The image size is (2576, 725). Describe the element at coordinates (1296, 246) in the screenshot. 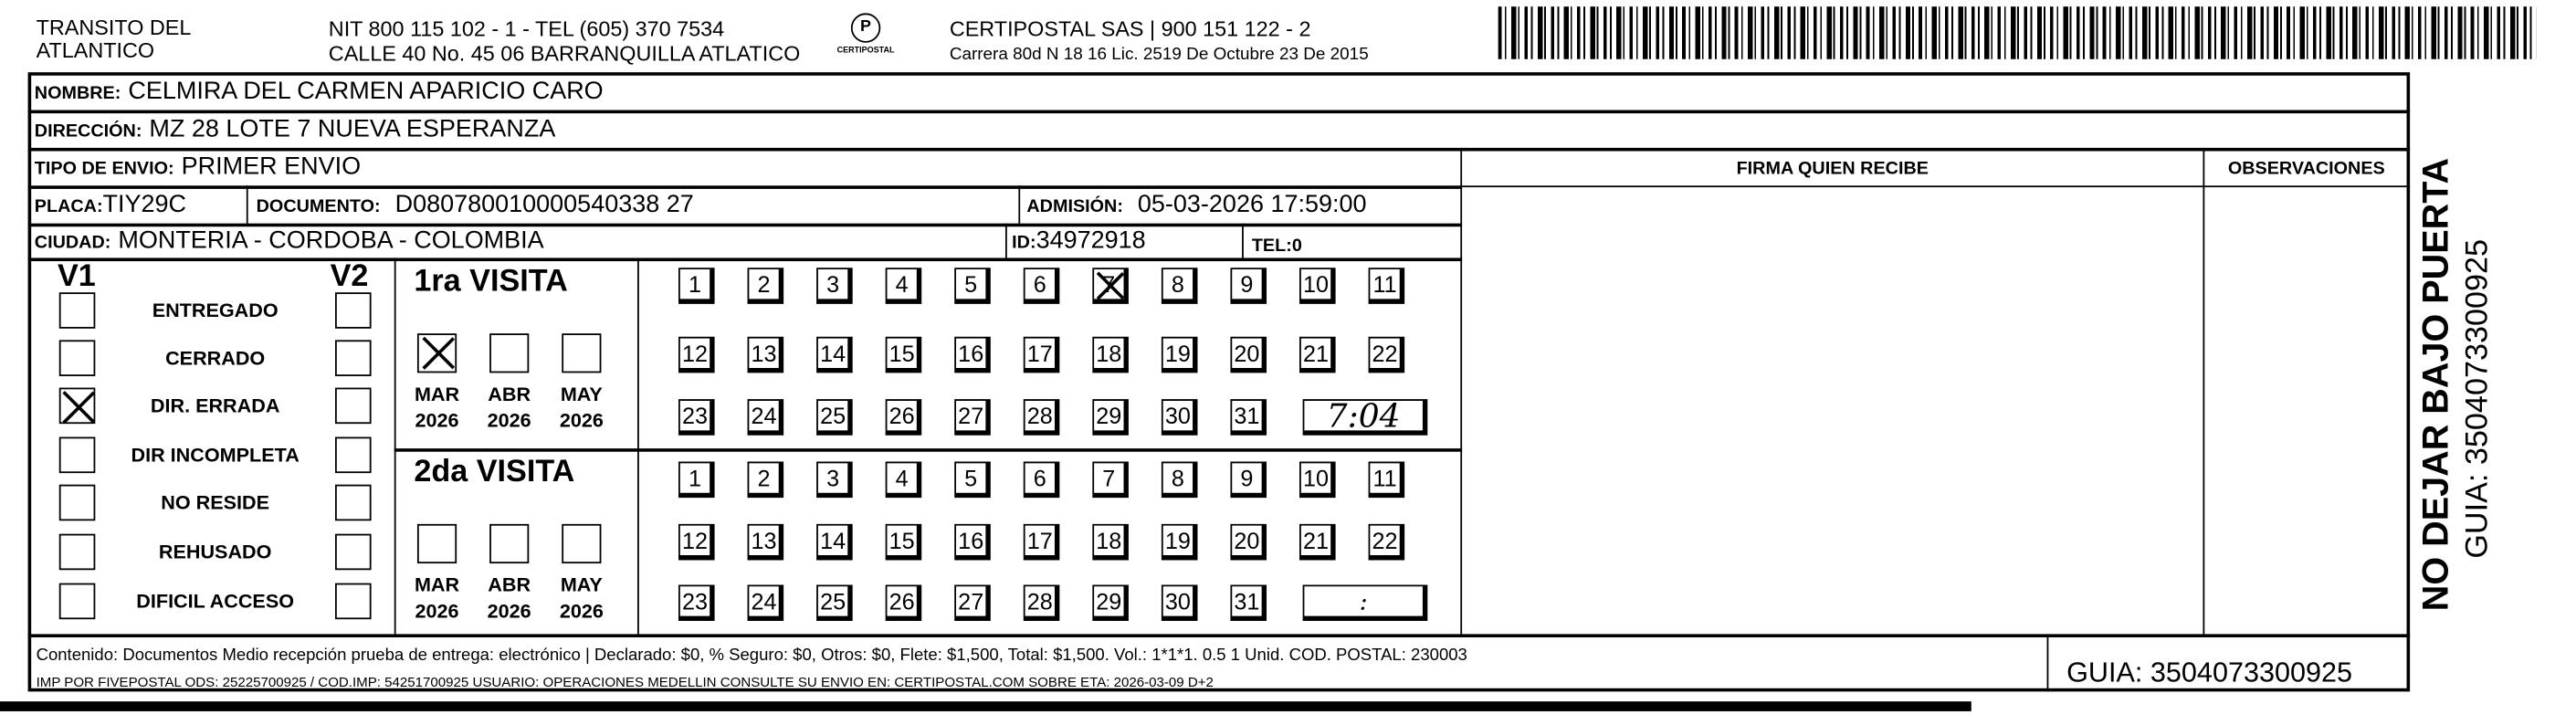

I see `tel-value: 0` at that location.